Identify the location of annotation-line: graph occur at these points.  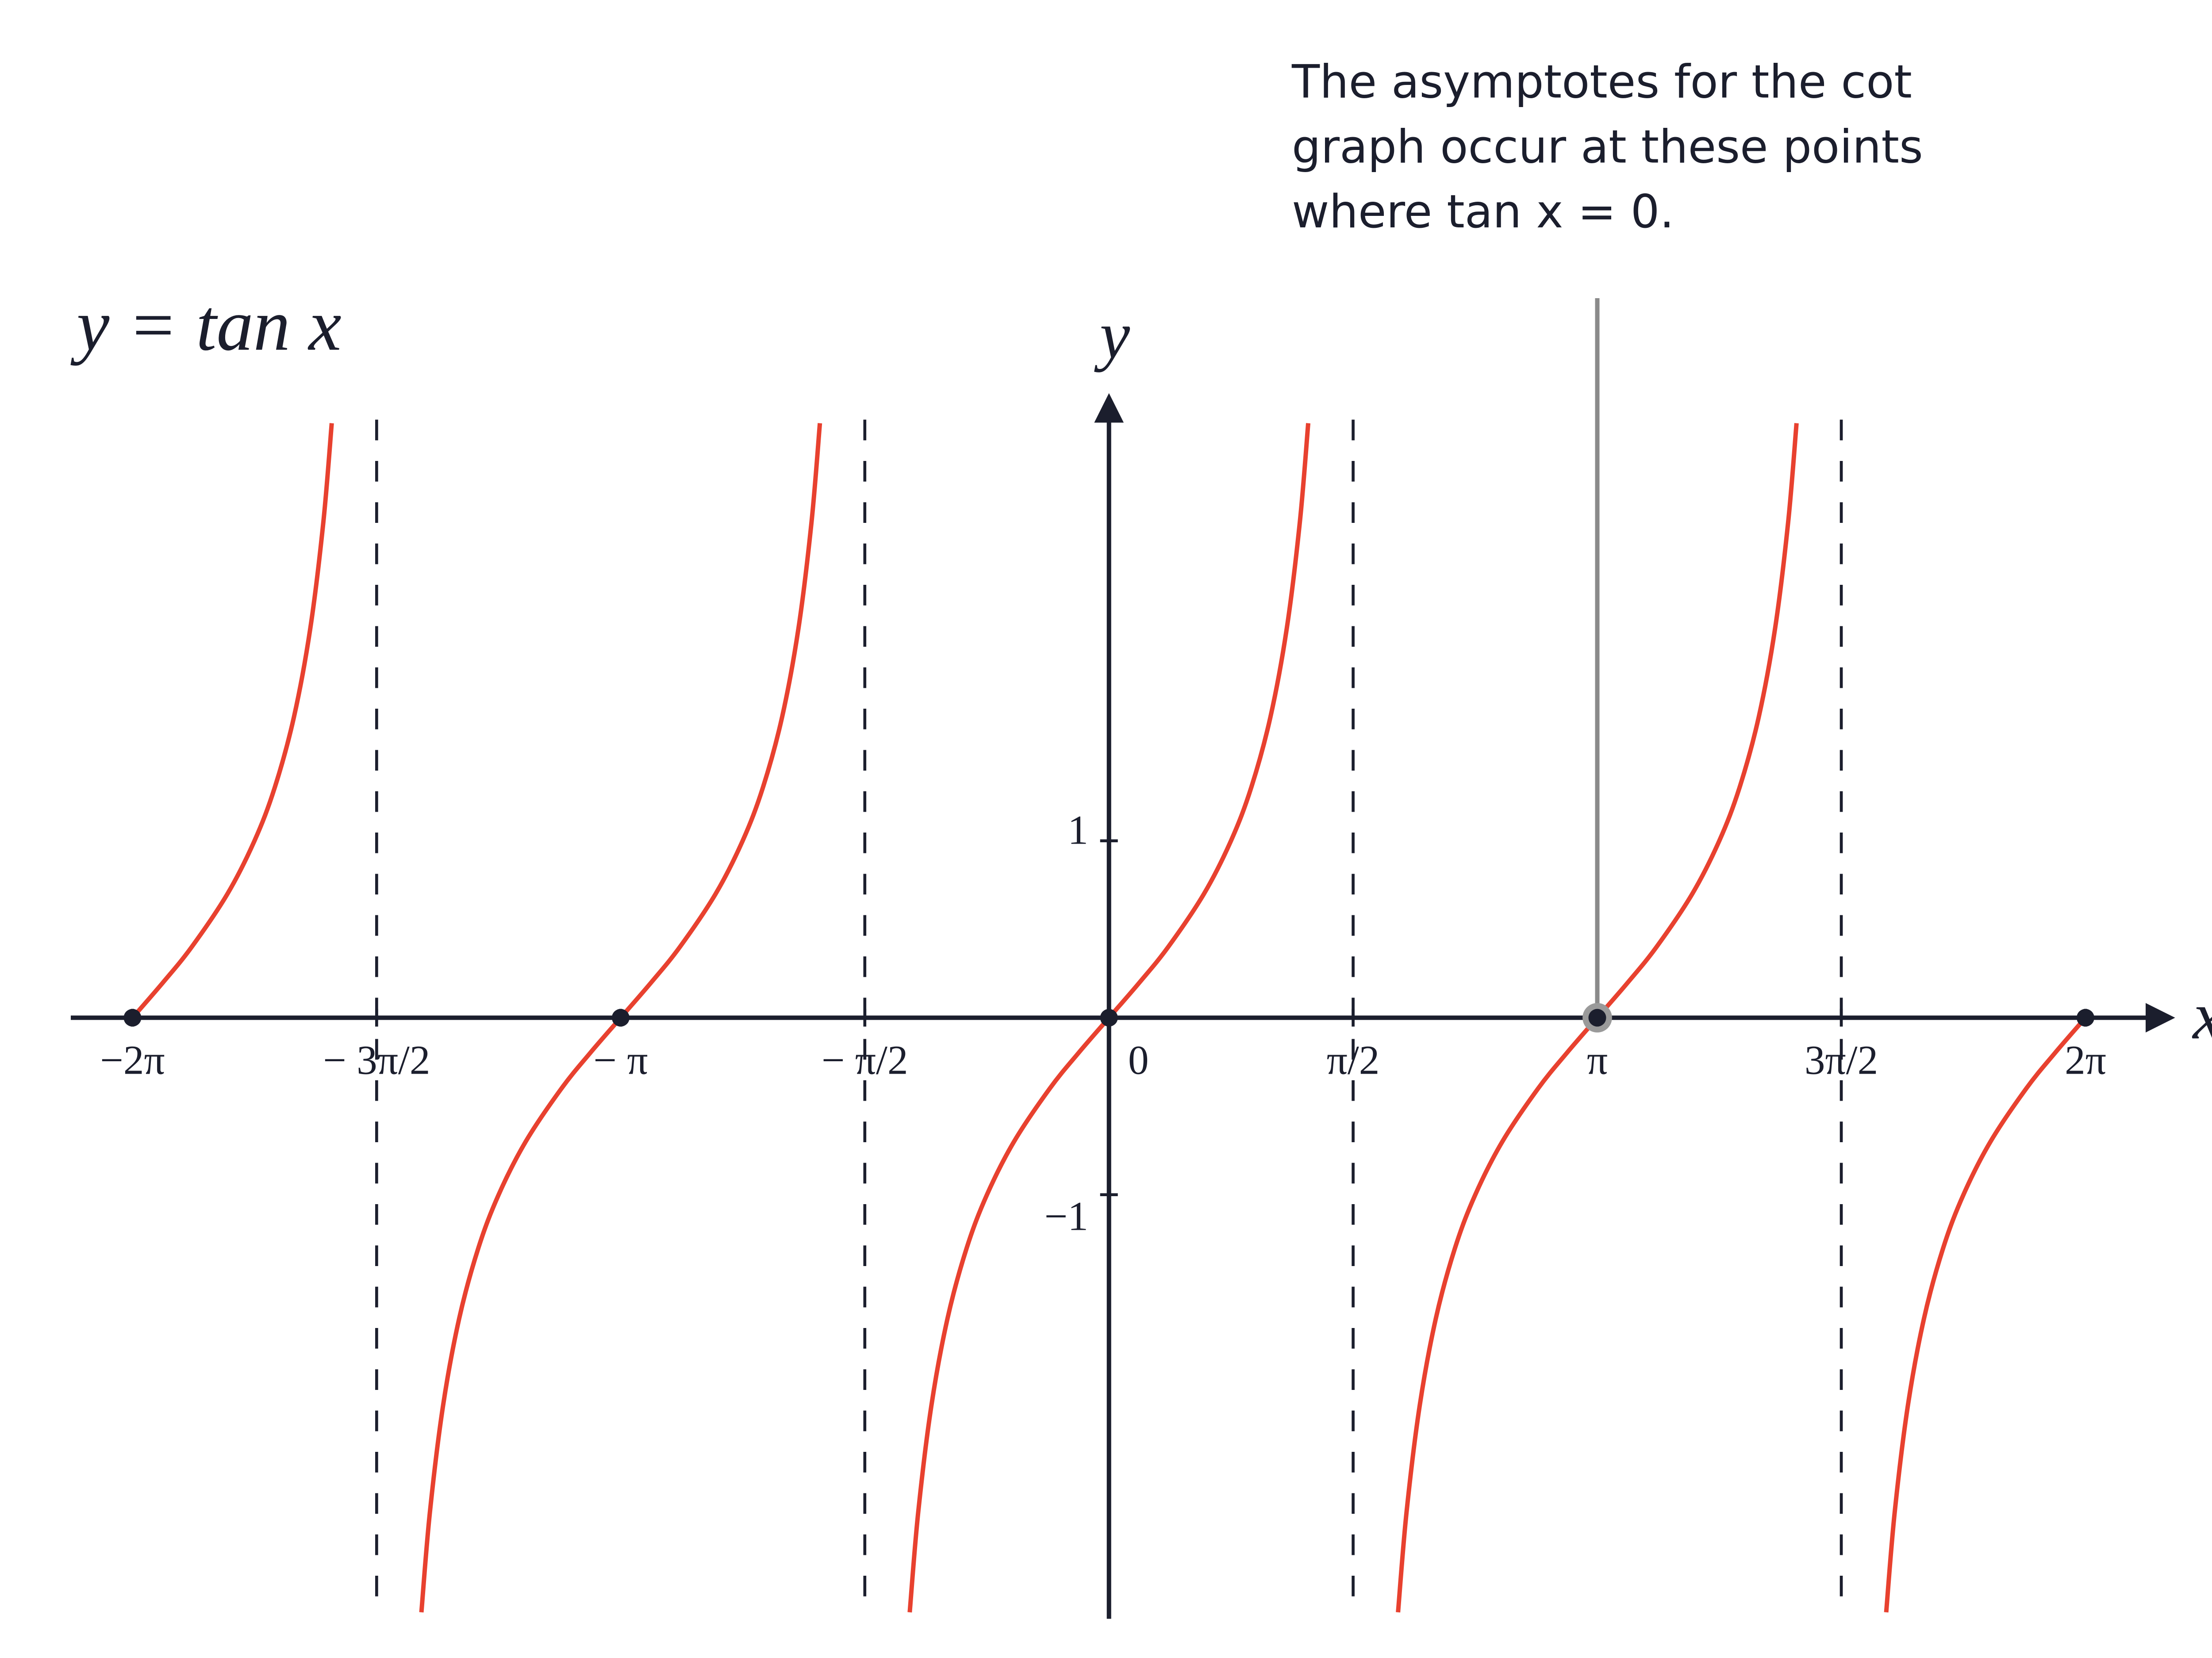
(1608, 146).